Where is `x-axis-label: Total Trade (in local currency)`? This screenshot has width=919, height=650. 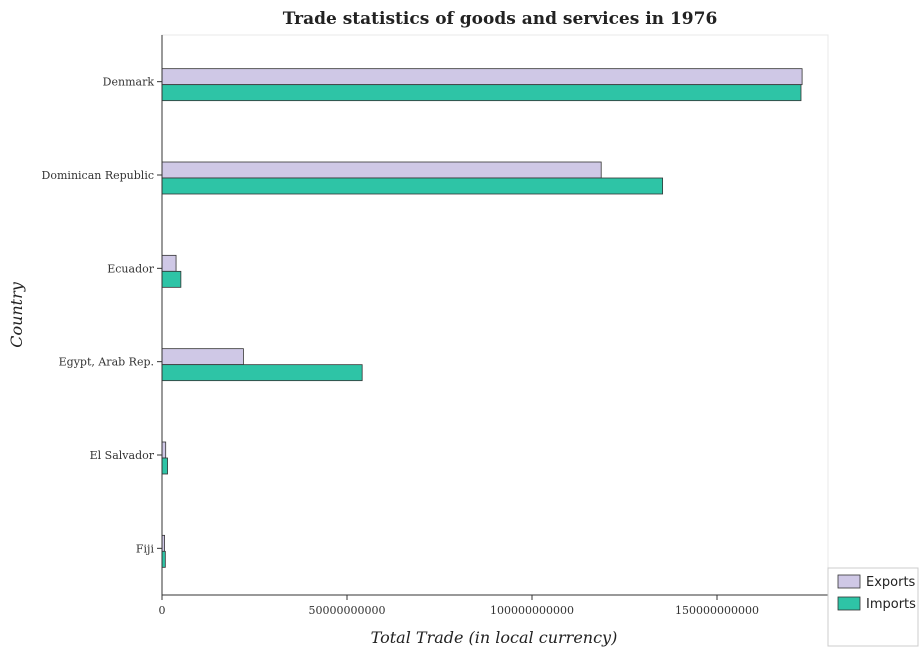
x-axis-label: Total Trade (in local currency) is located at coordinates (494, 637).